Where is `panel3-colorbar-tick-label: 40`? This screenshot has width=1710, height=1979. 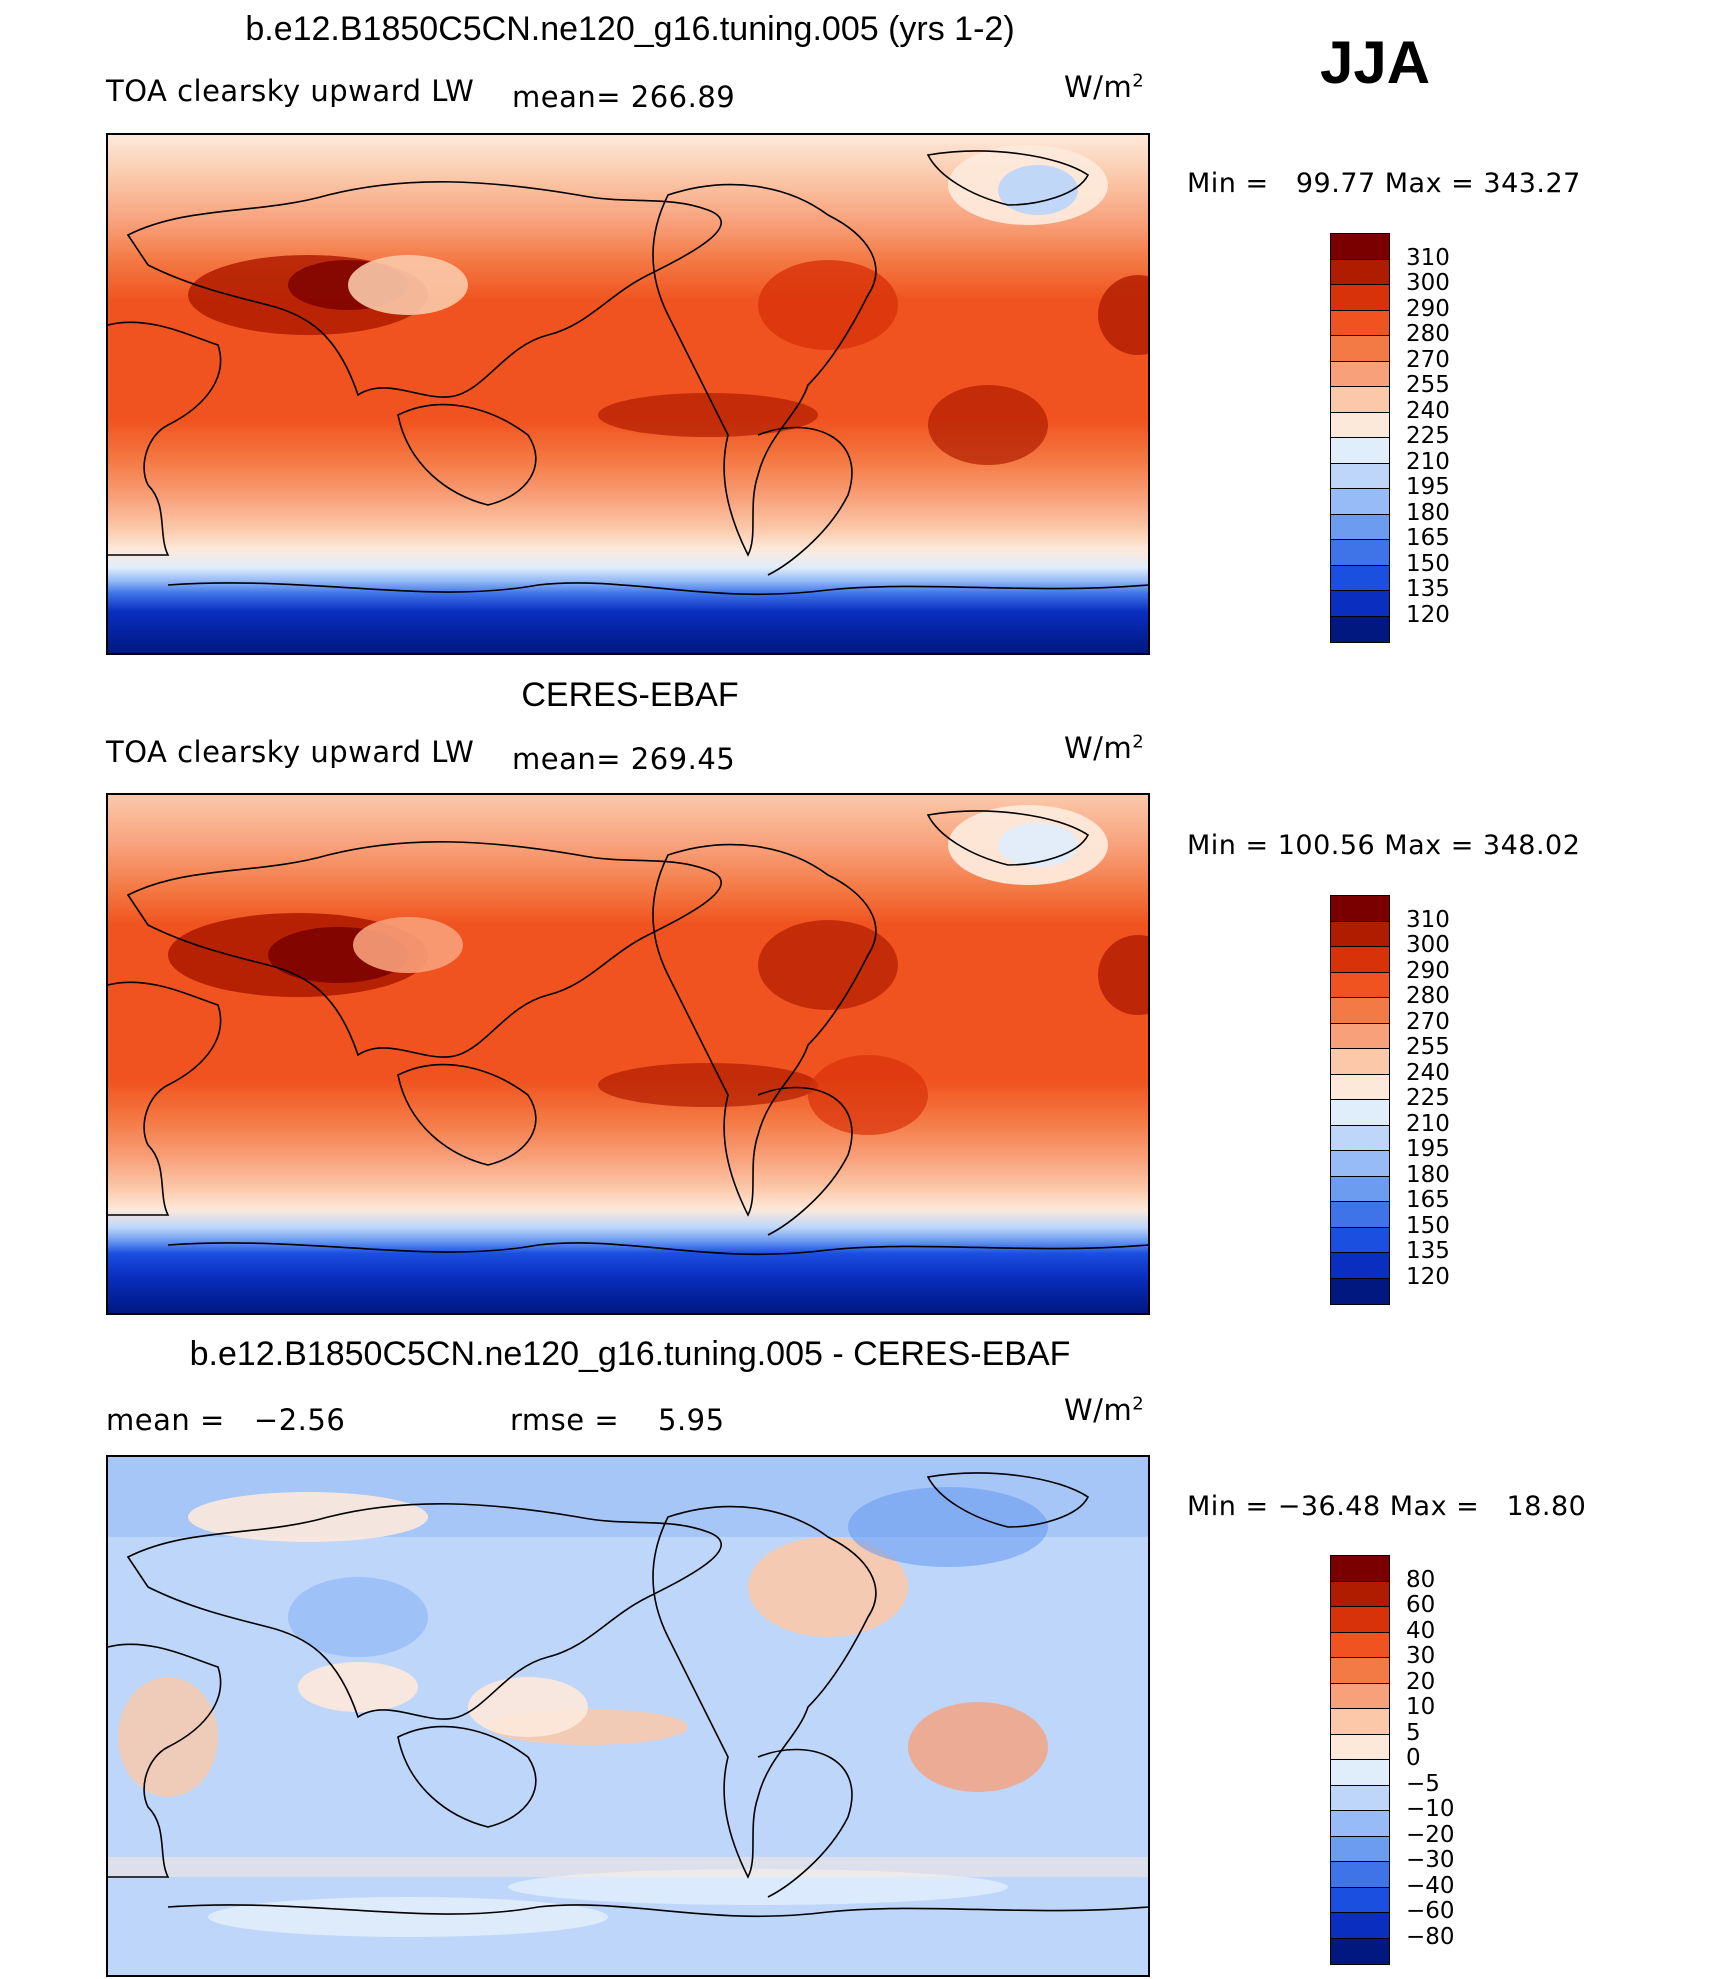
panel3-colorbar-tick-label: 40 is located at coordinates (1421, 1630).